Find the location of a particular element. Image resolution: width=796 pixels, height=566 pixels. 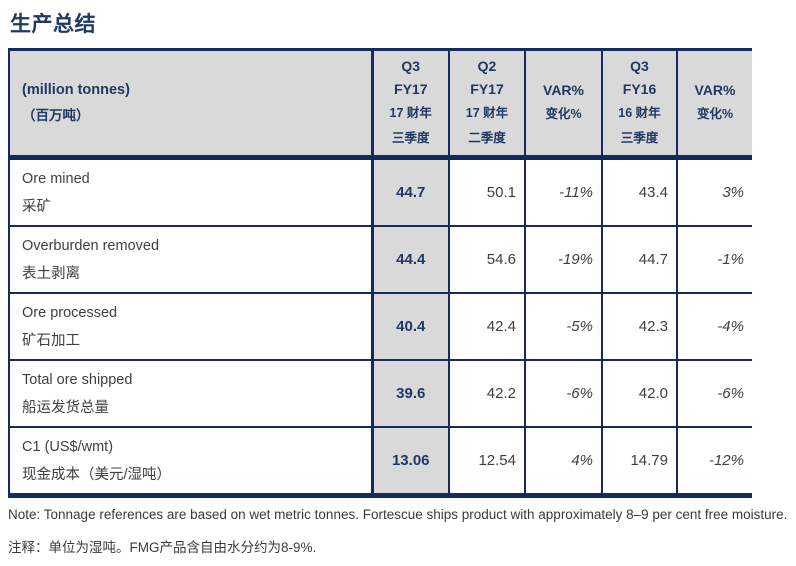

cell-var2: -4% is located at coordinates (714, 327).